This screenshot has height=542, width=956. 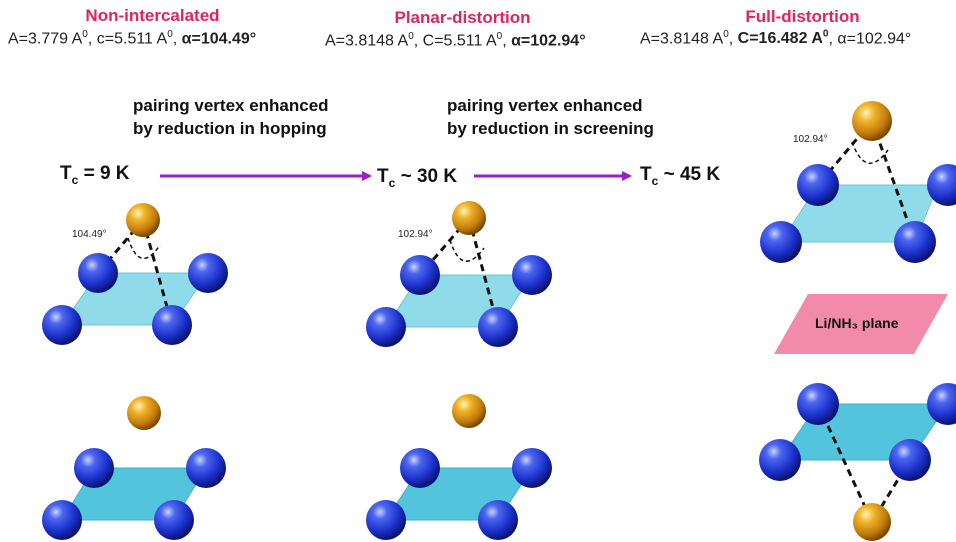 I want to click on structure-full-top, so click(x=858, y=182).